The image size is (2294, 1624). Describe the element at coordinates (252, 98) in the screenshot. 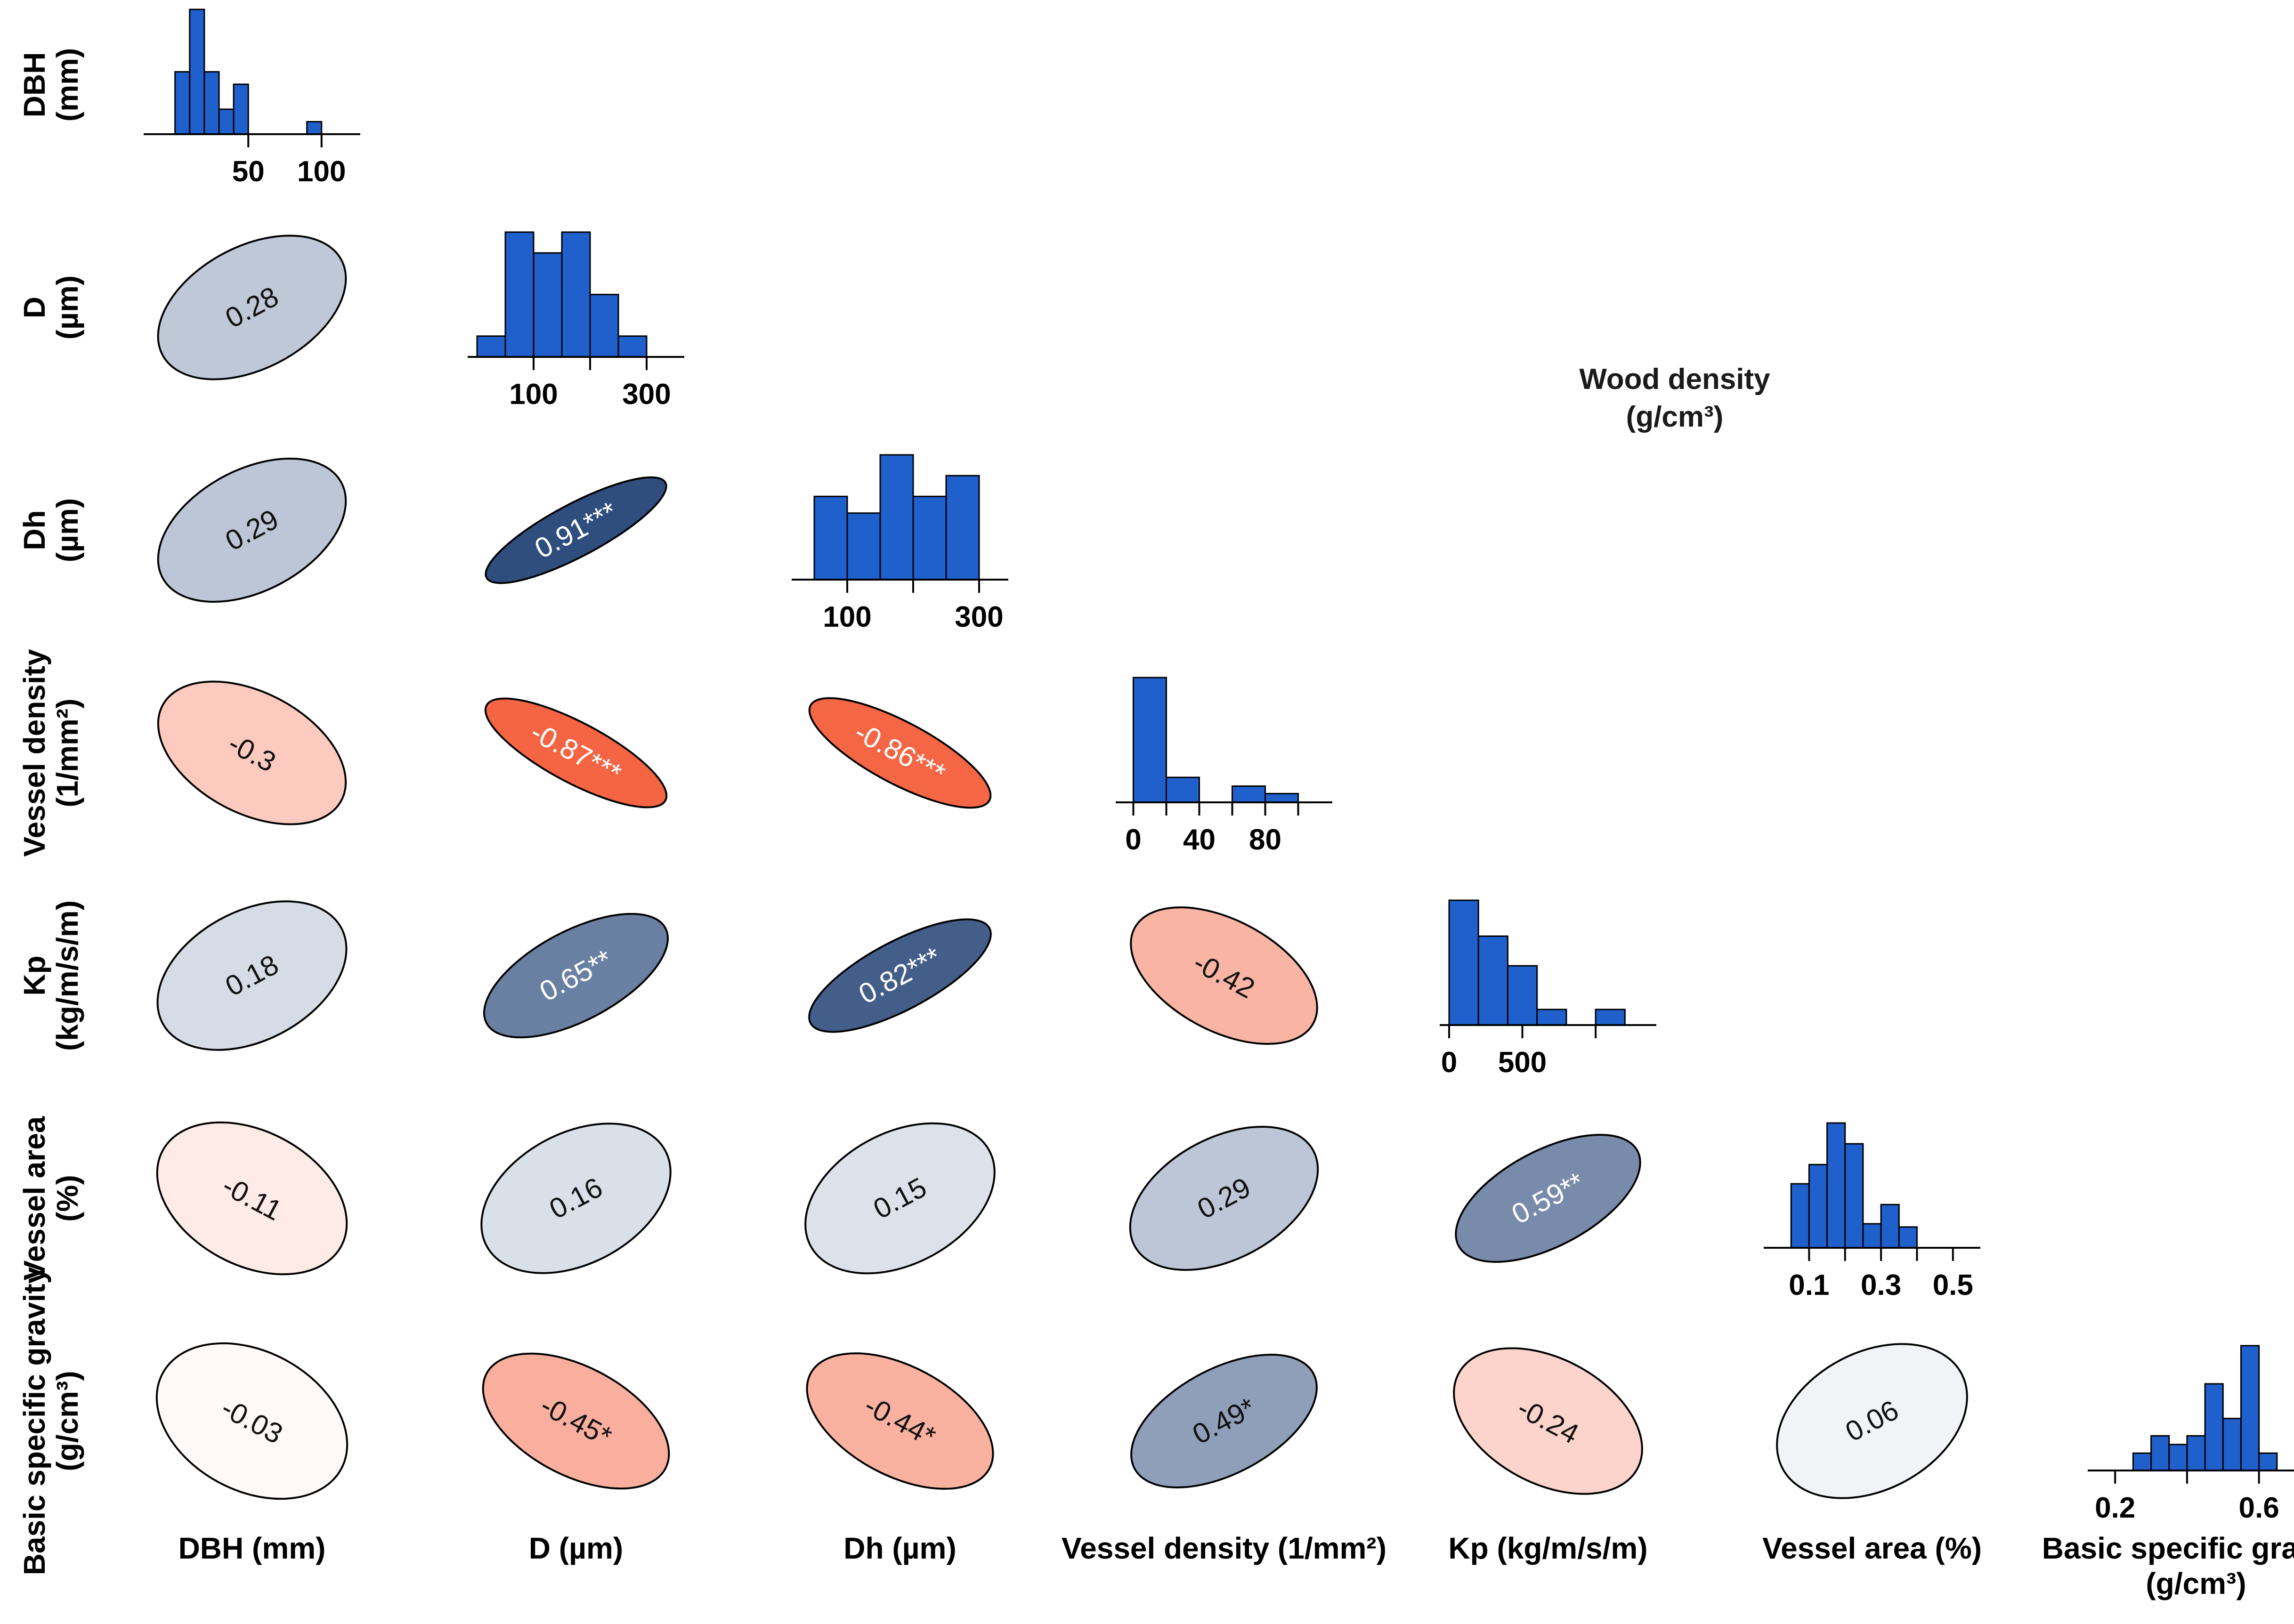

I see `histogram-dbh: 50 100` at that location.